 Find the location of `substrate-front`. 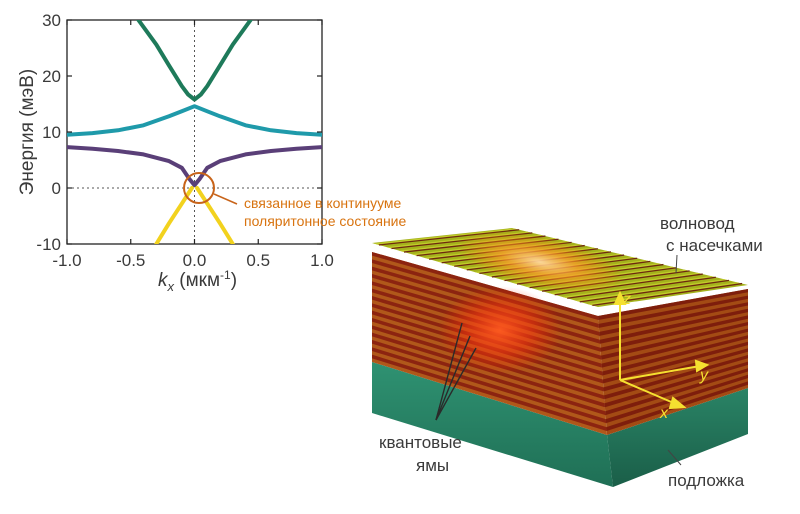

substrate-front is located at coordinates (492, 424).